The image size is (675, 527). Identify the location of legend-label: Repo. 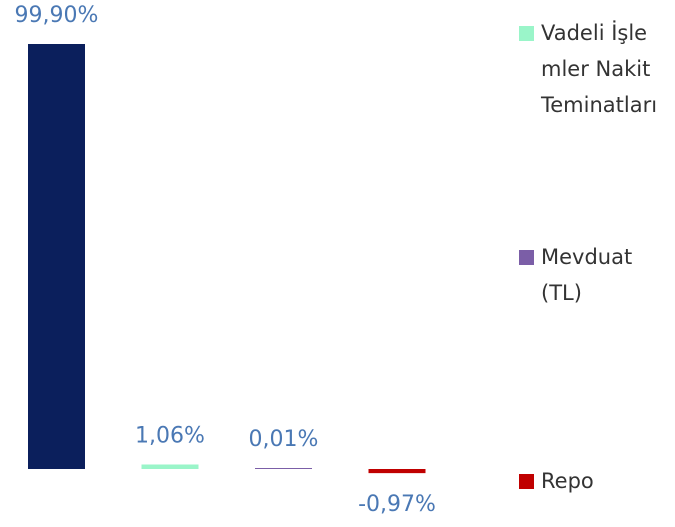
(567, 481).